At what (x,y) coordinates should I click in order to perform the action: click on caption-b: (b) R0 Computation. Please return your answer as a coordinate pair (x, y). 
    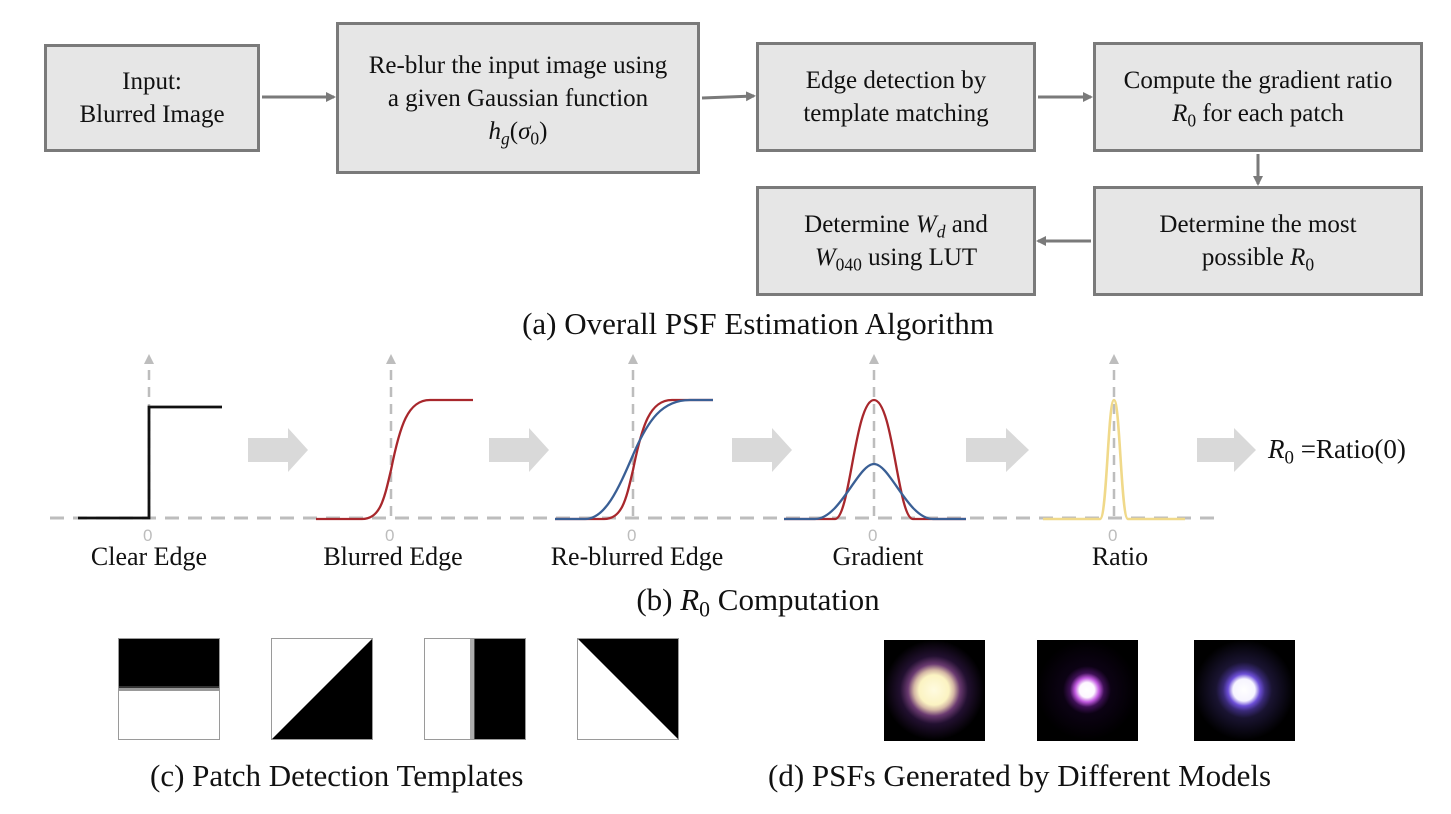
    Looking at the image, I should click on (758, 602).